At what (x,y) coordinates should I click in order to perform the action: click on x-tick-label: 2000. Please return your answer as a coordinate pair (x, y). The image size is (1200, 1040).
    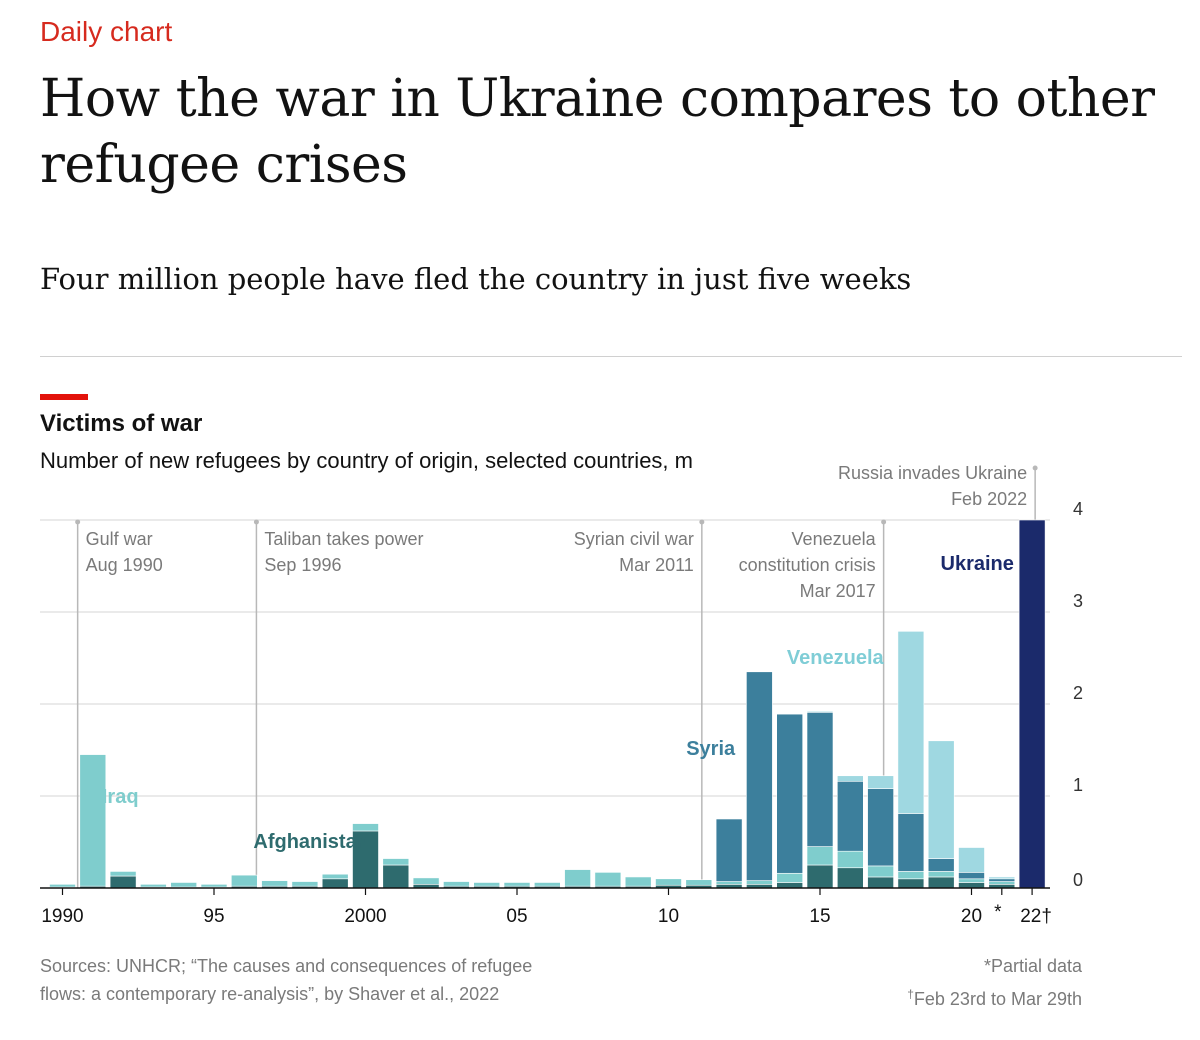
    Looking at the image, I should click on (365, 916).